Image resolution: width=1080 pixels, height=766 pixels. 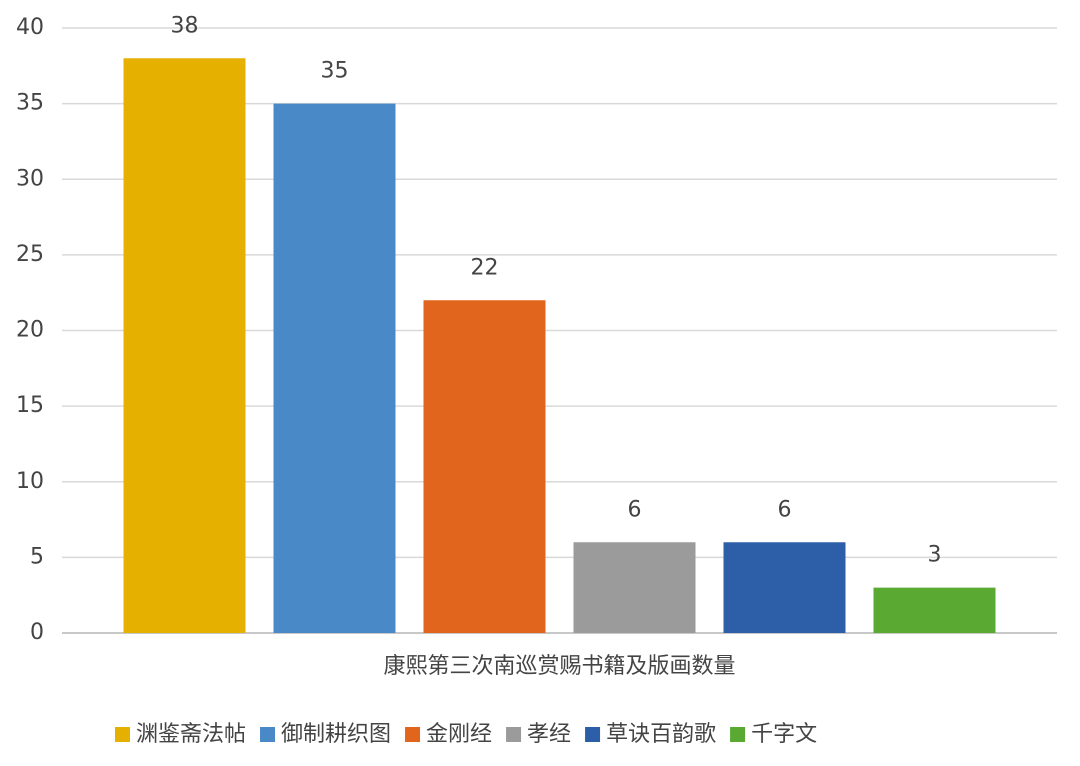 What do you see at coordinates (661, 734) in the screenshot?
I see `legend-label: 草诀百韵歌` at bounding box center [661, 734].